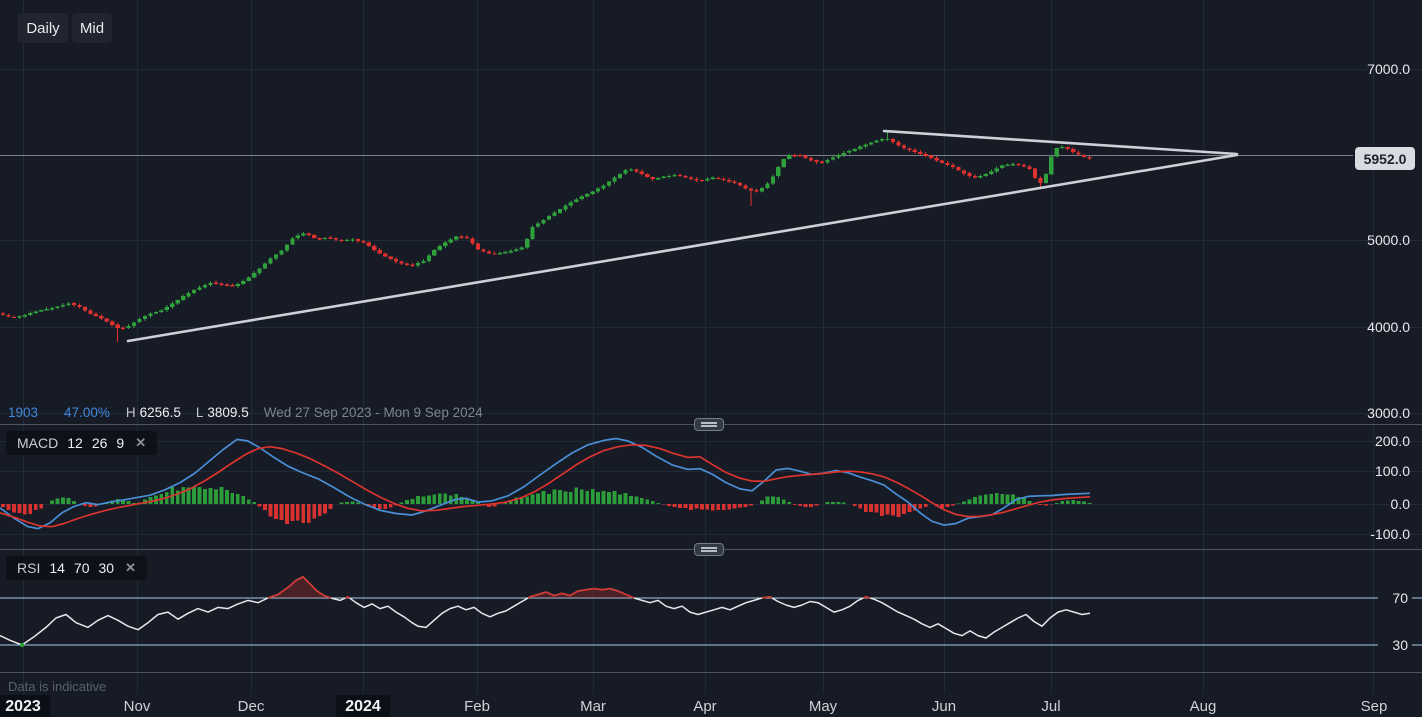 The image size is (1422, 717). Describe the element at coordinates (1400, 504) in the screenshot. I see `macd-axis-label: 0.0` at that location.